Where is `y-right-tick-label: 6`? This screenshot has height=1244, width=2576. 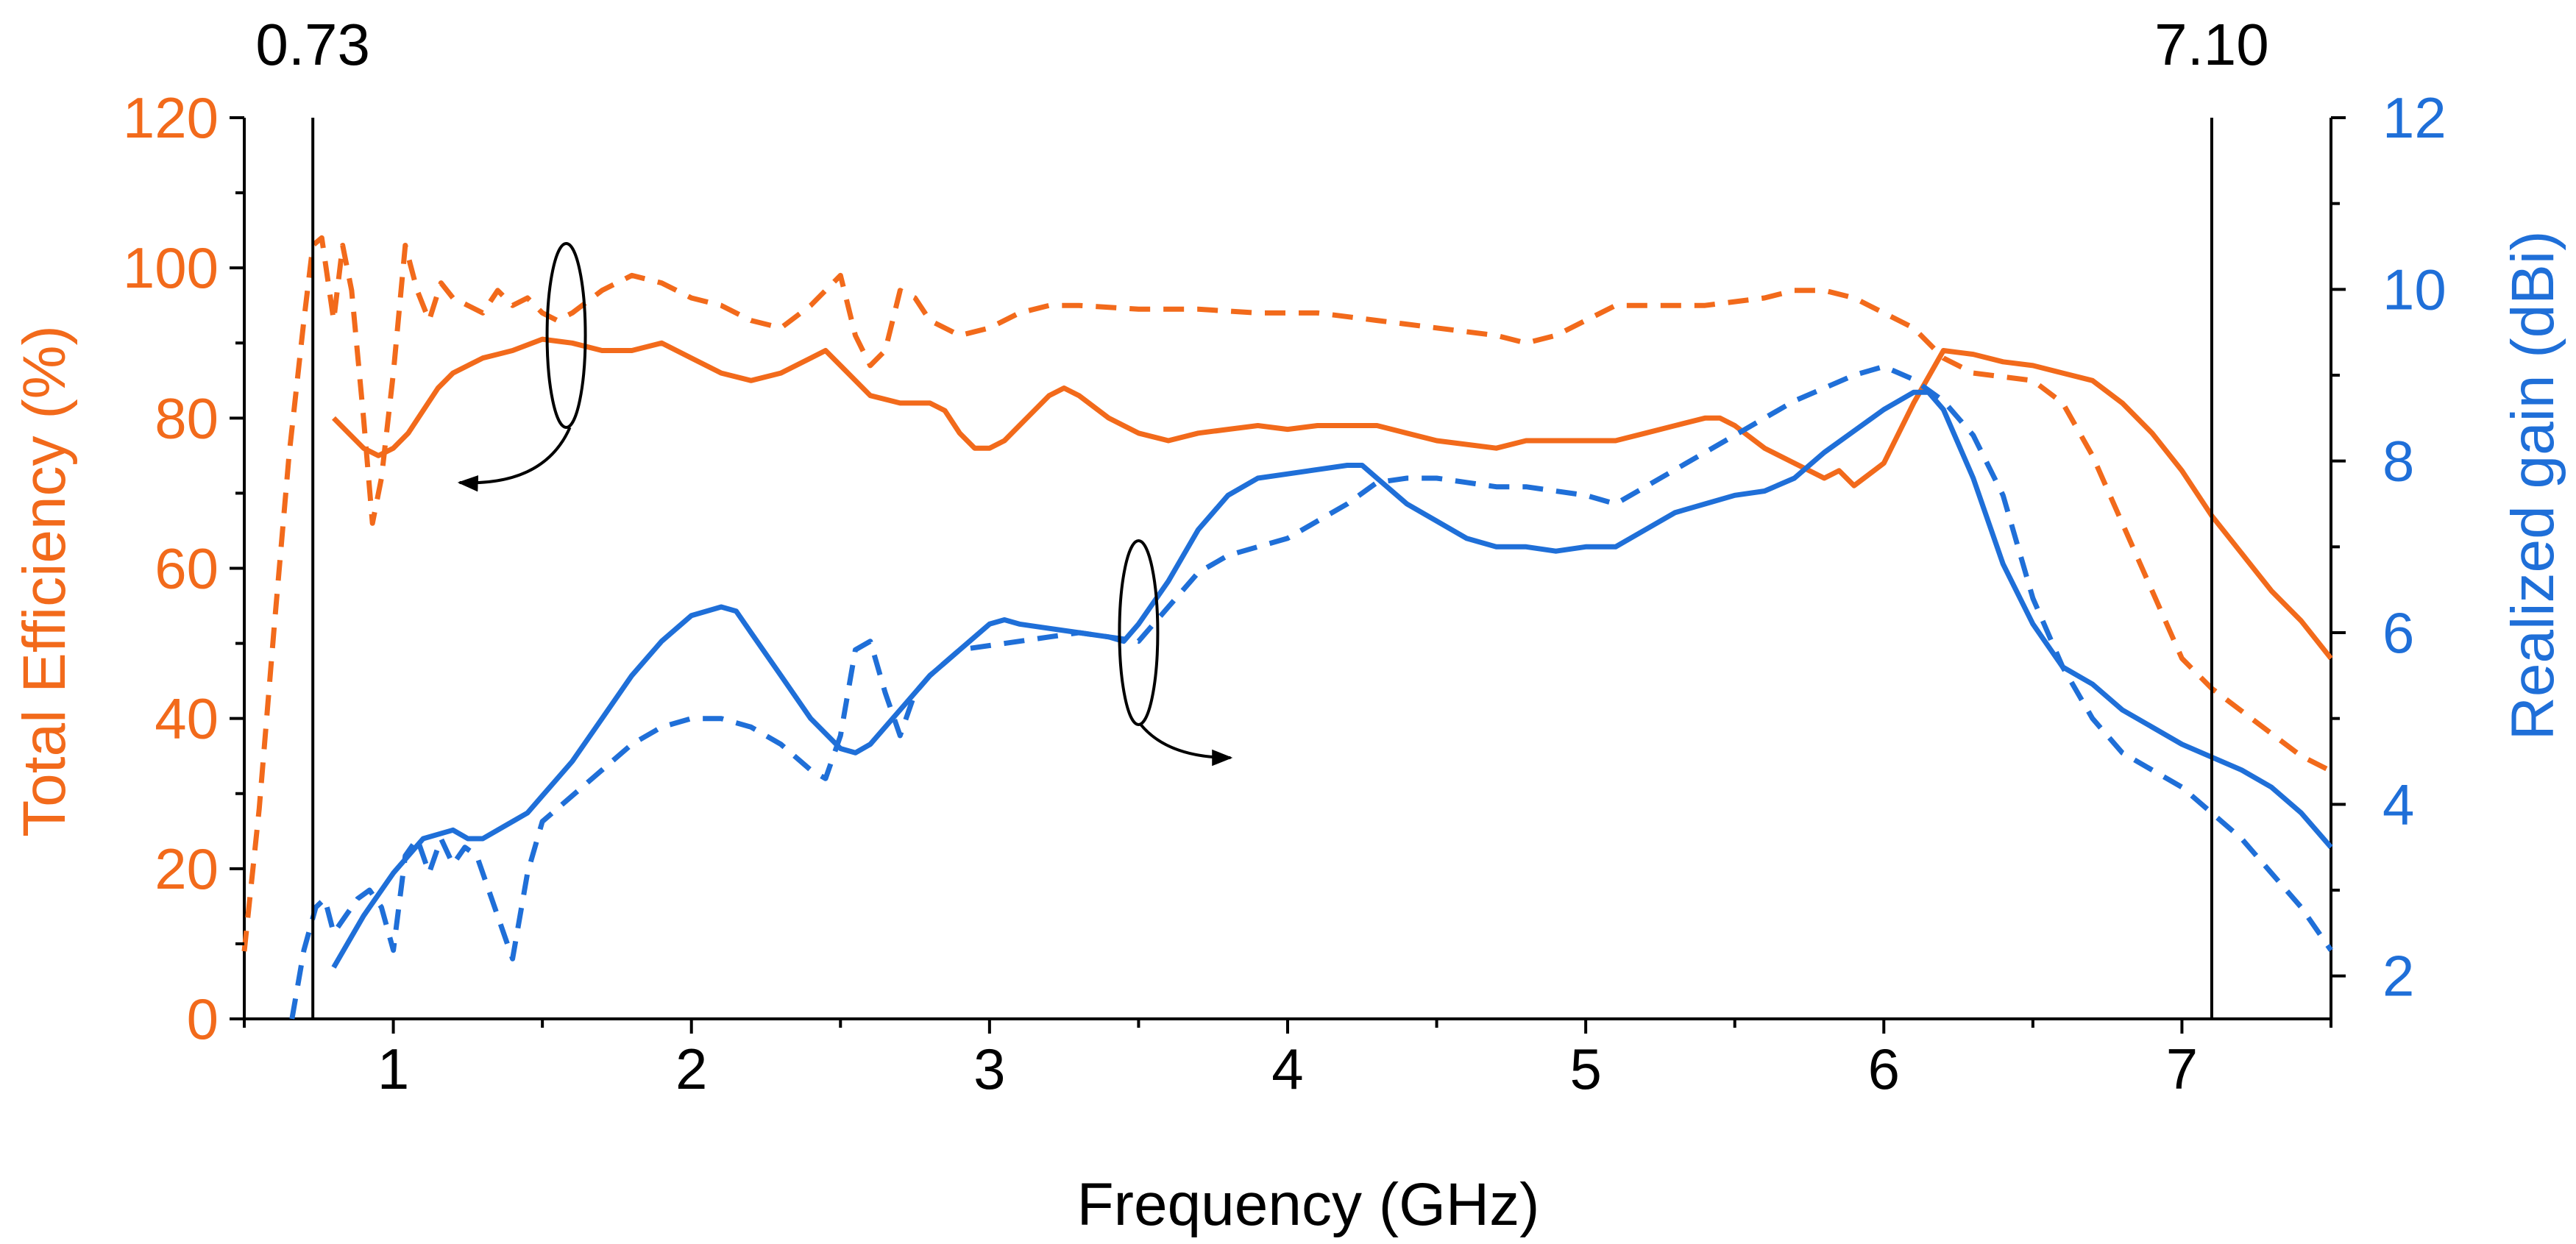
y-right-tick-label: 6 is located at coordinates (2398, 632).